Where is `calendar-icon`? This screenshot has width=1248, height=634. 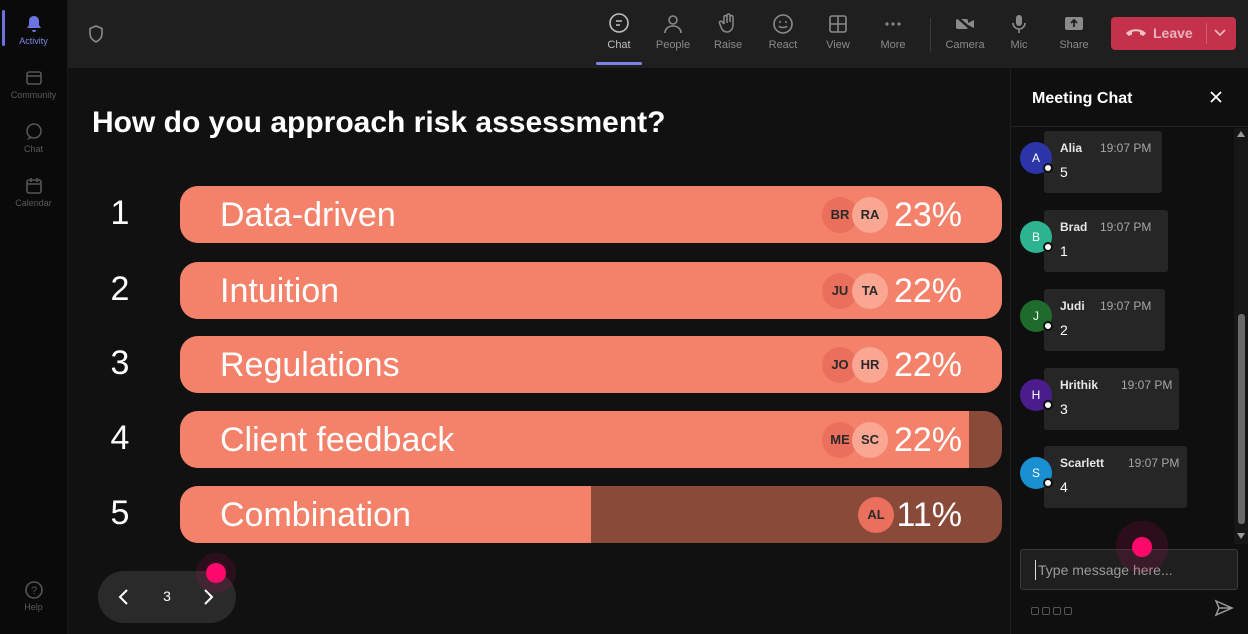 calendar-icon is located at coordinates (33, 186).